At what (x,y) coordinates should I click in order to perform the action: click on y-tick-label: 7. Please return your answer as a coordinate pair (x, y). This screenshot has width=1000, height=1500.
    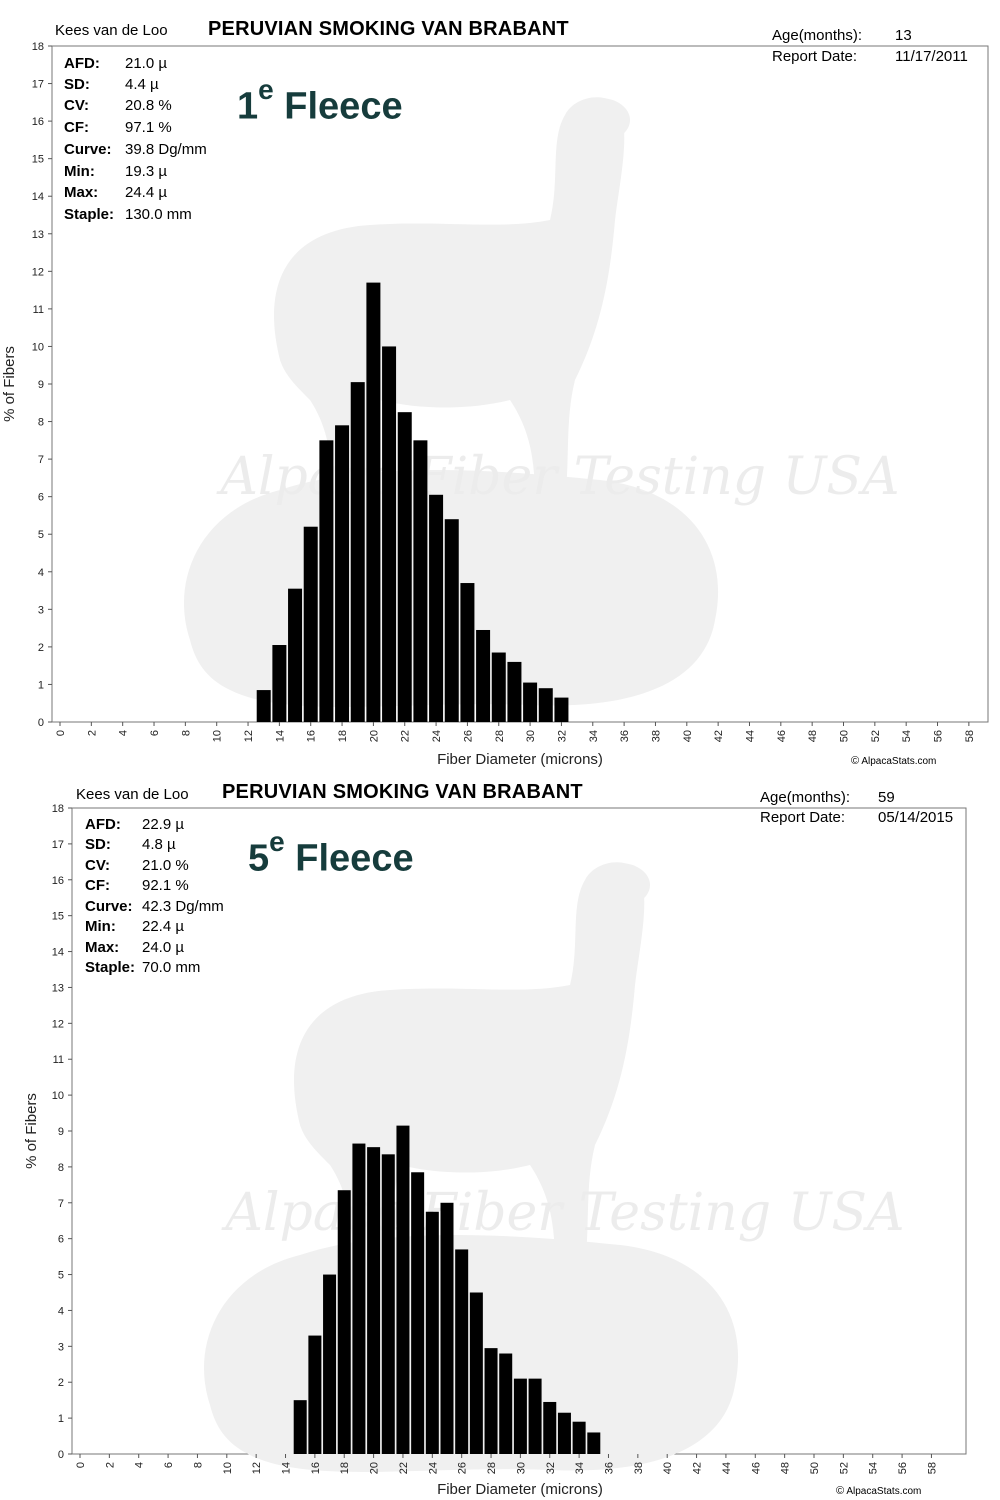
    Looking at the image, I should click on (41, 460).